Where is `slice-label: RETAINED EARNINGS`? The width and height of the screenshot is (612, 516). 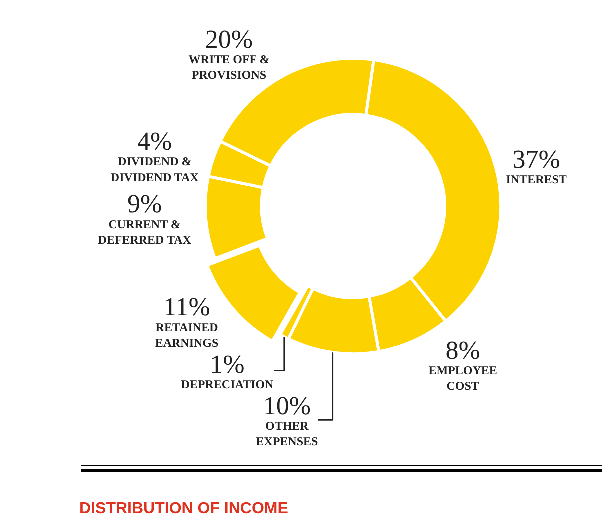
slice-label: RETAINED EARNINGS is located at coordinates (187, 335).